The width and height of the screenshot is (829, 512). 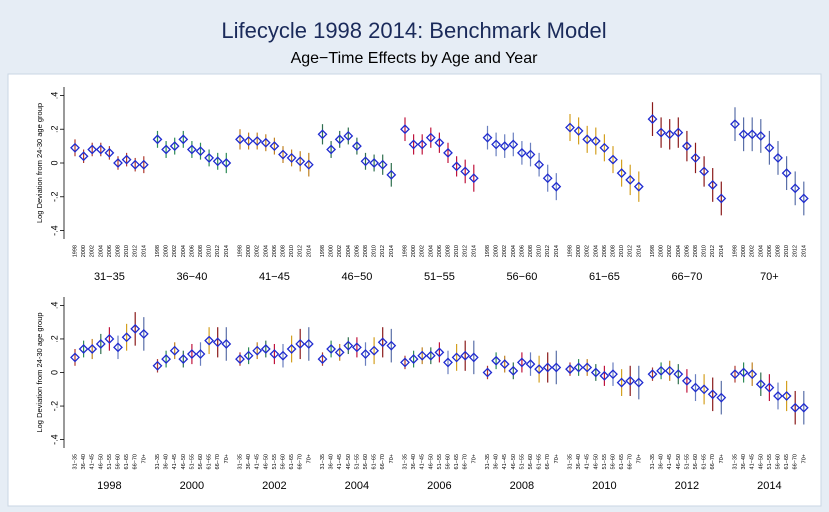 I want to click on group-label: 2012, so click(x=687, y=486).